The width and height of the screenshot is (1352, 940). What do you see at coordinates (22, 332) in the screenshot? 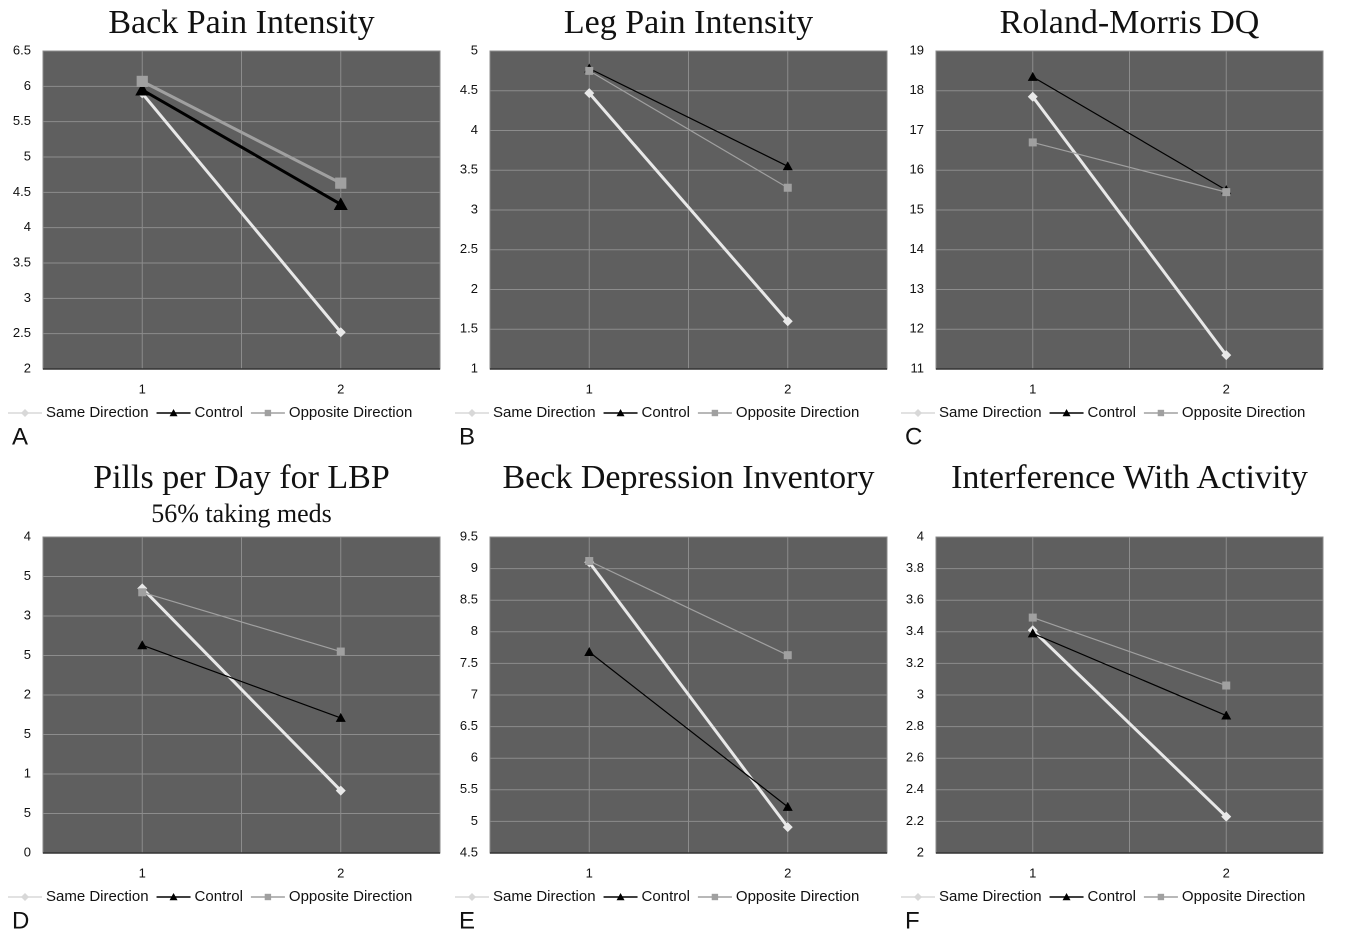
I see `y-tick-label: 2.5` at bounding box center [22, 332].